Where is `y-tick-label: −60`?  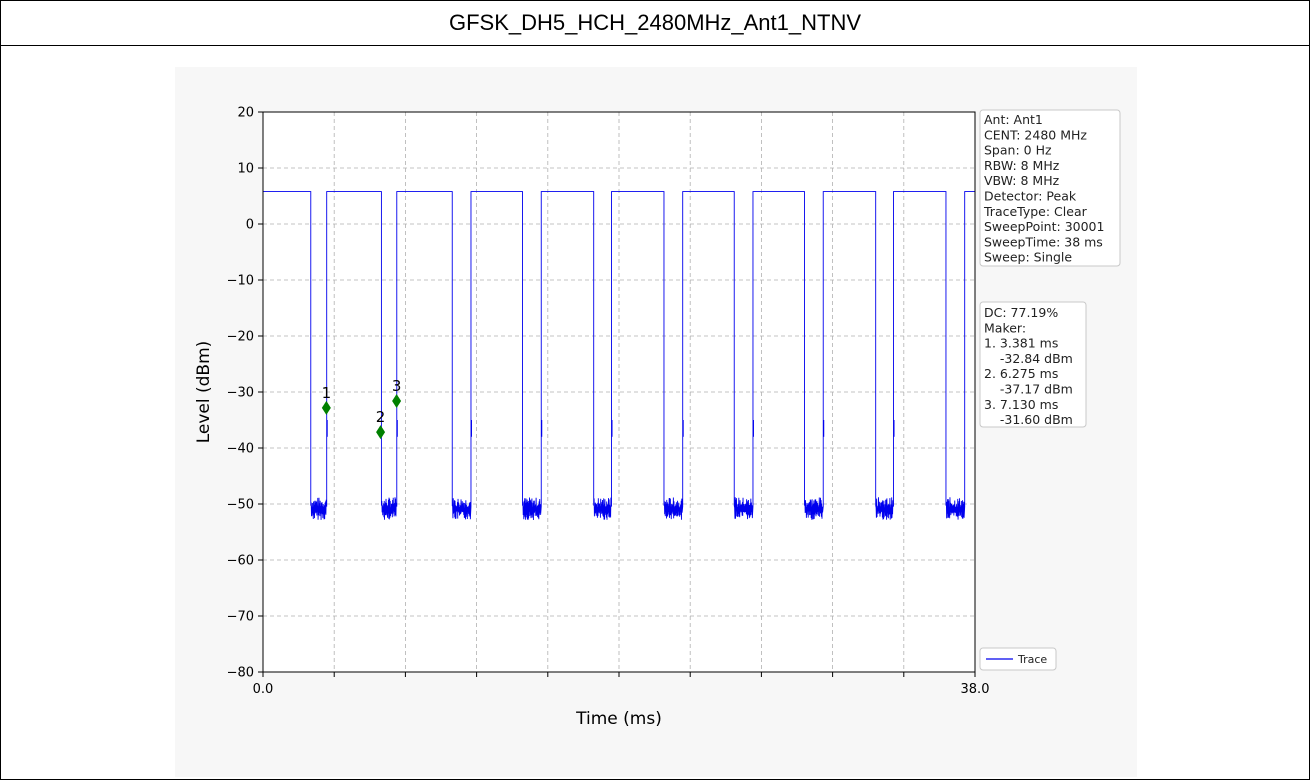
y-tick-label: −60 is located at coordinates (240, 561).